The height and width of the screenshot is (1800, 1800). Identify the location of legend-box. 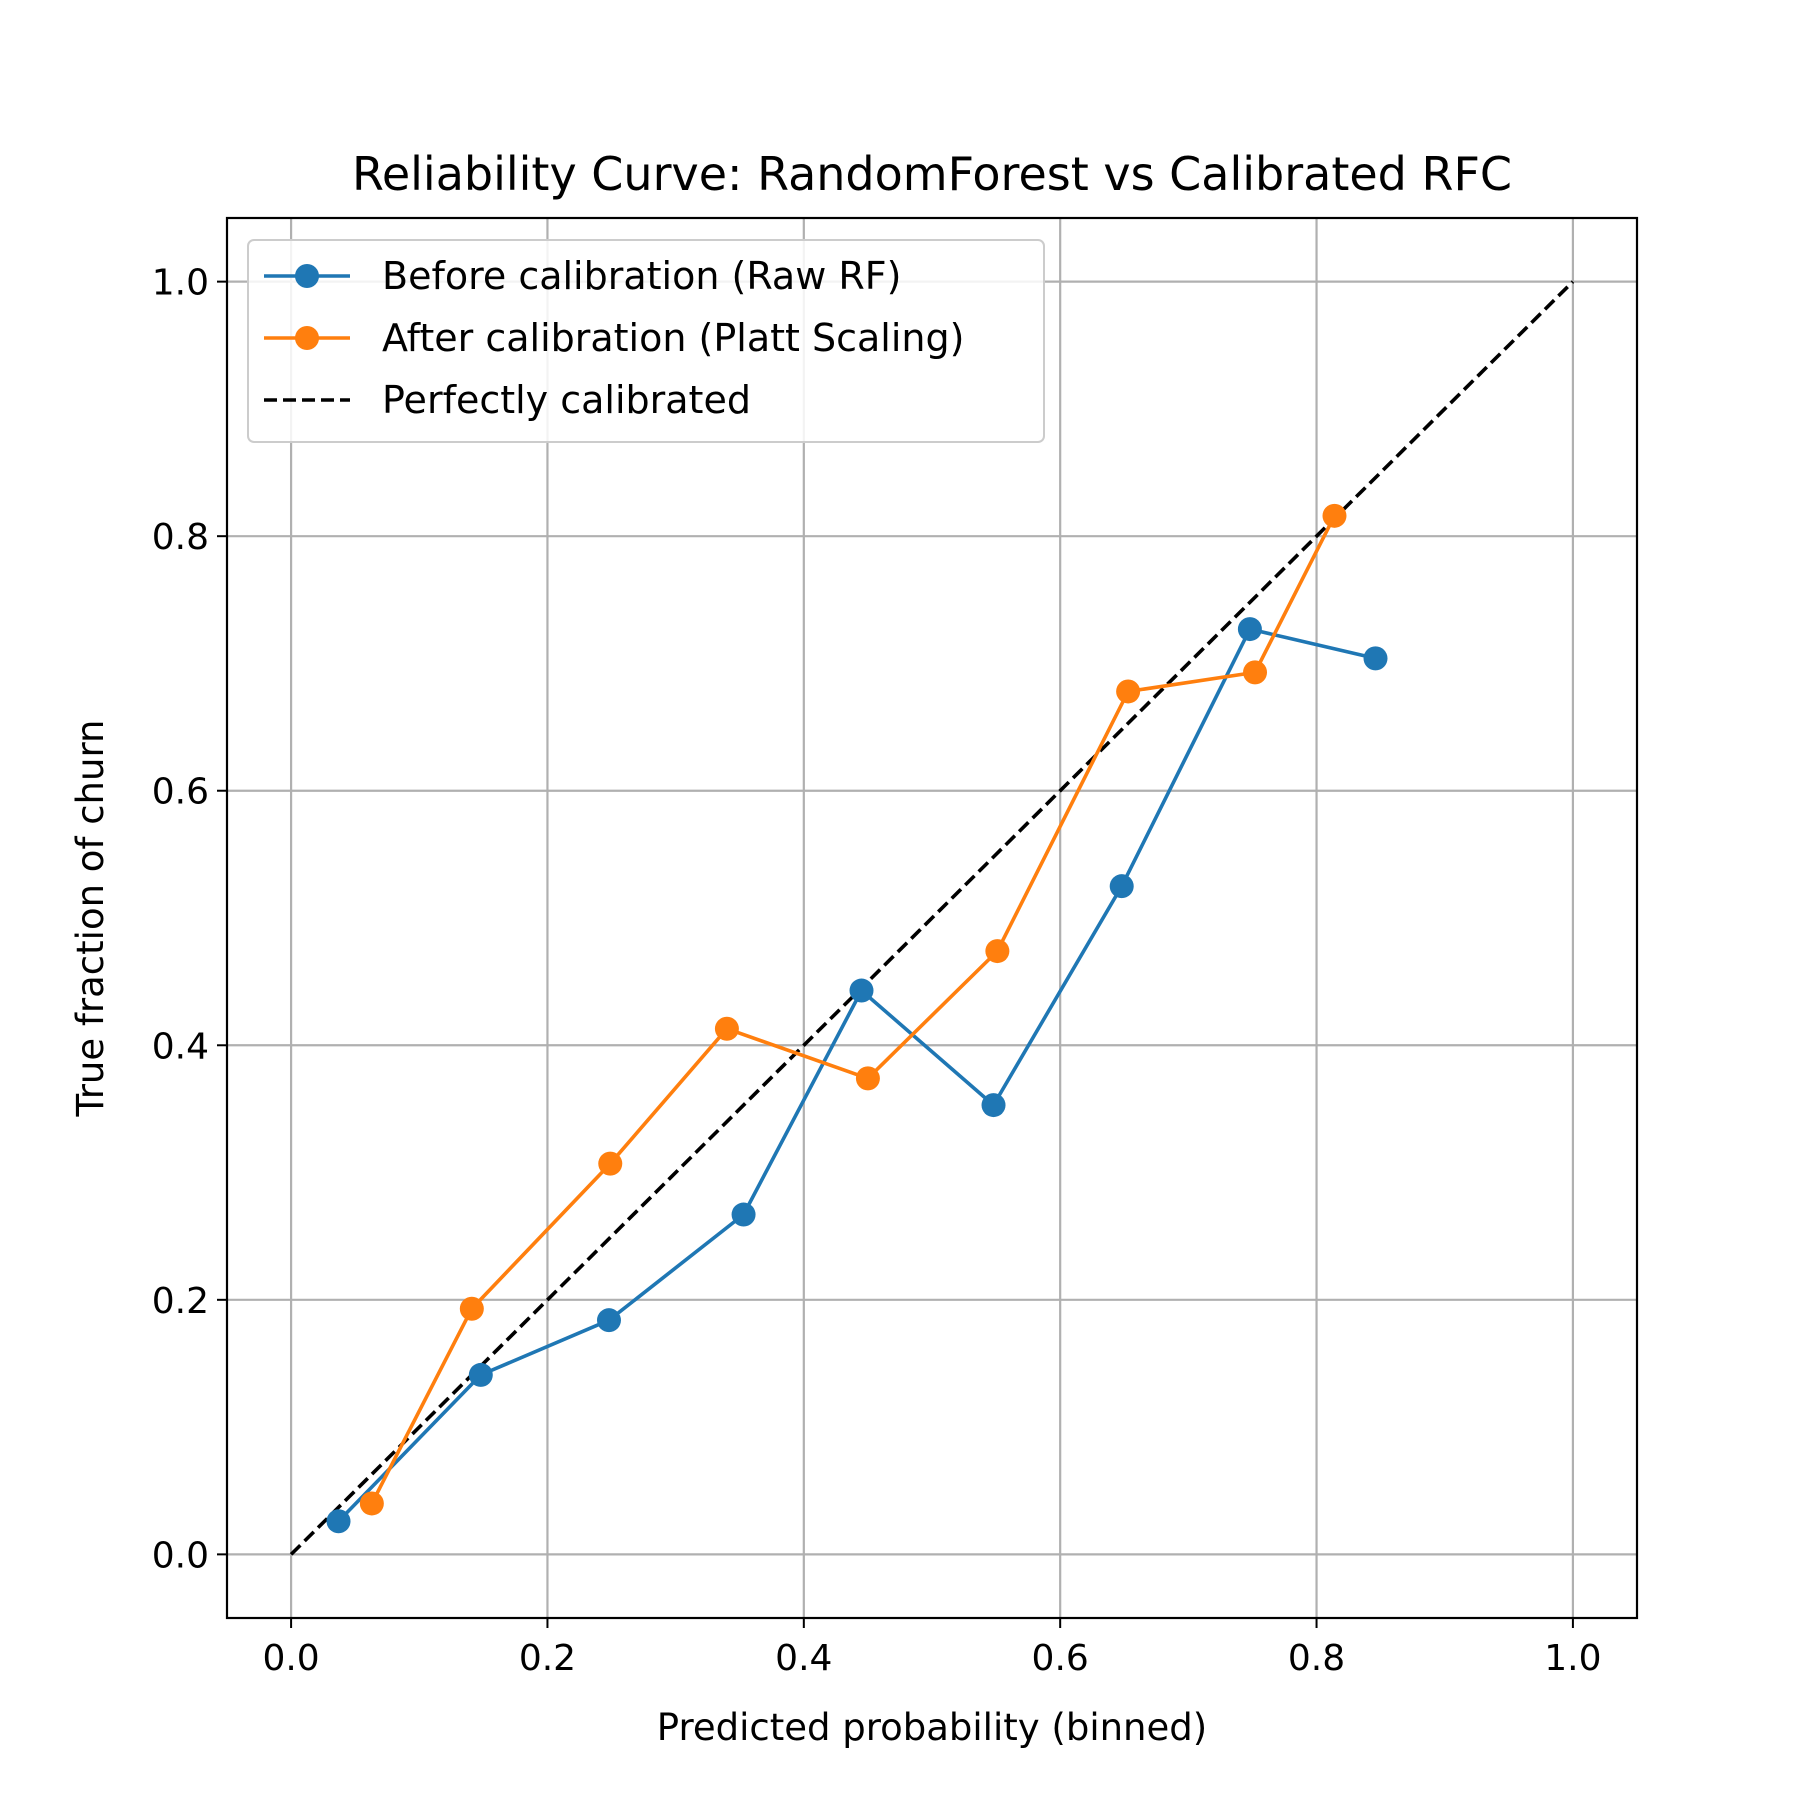
(646, 341).